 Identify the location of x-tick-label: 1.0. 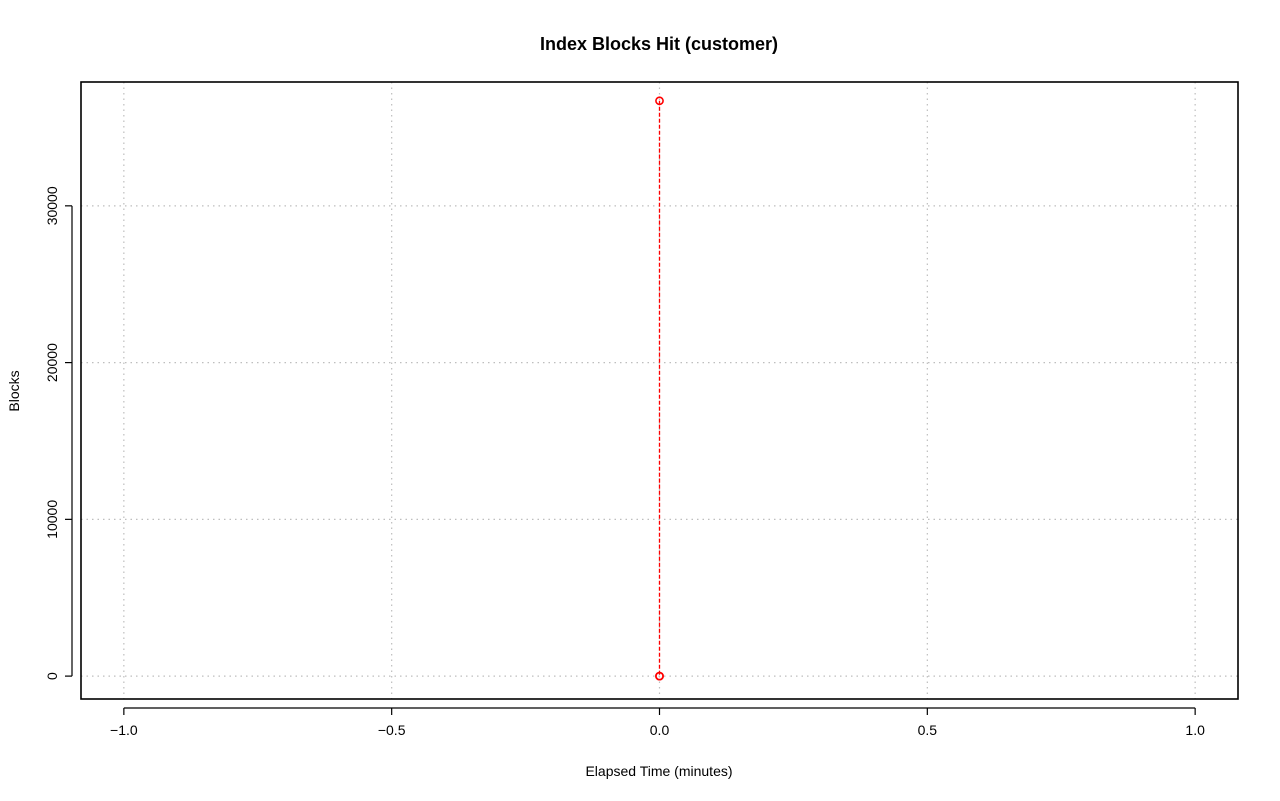
(1195, 730).